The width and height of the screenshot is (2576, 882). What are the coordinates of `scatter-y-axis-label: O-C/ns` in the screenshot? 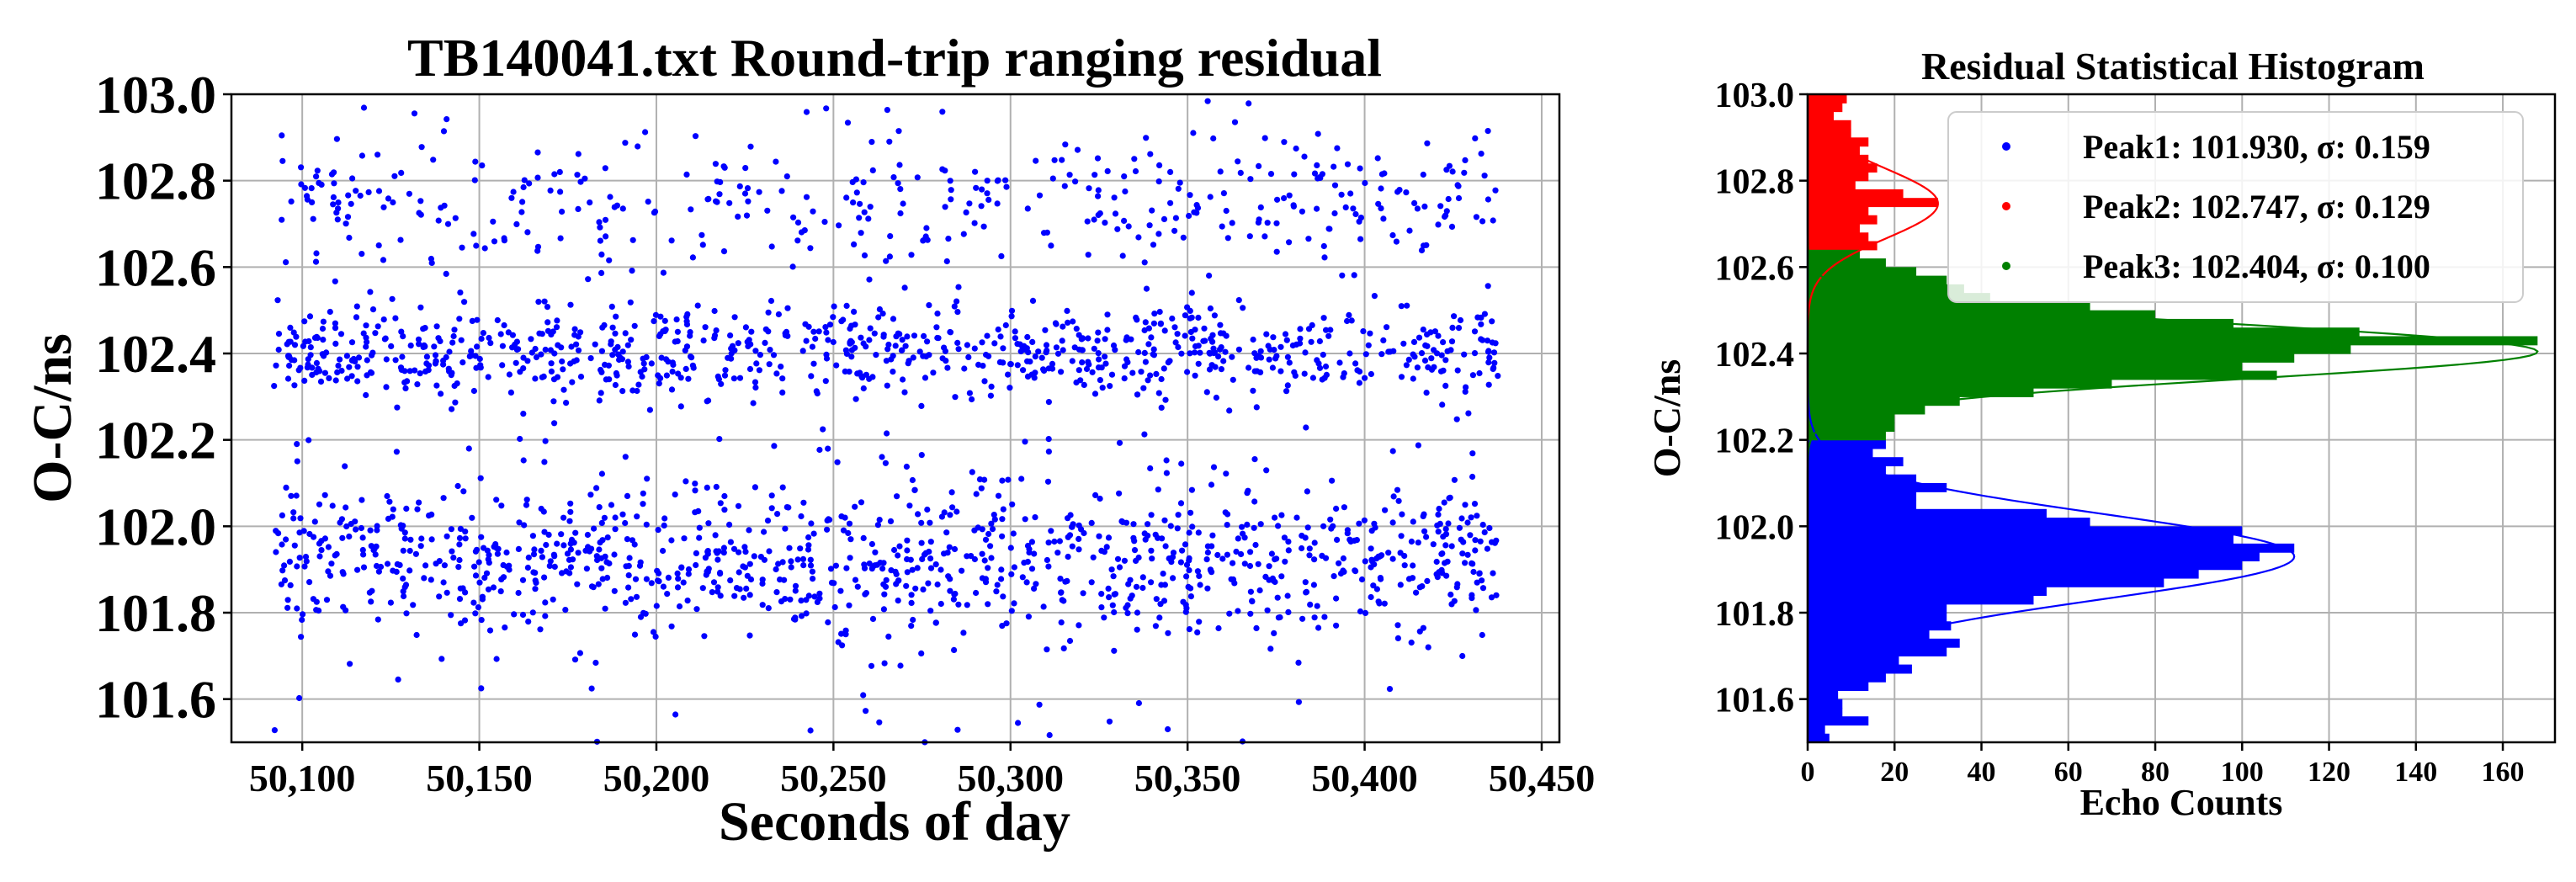 It's located at (53, 418).